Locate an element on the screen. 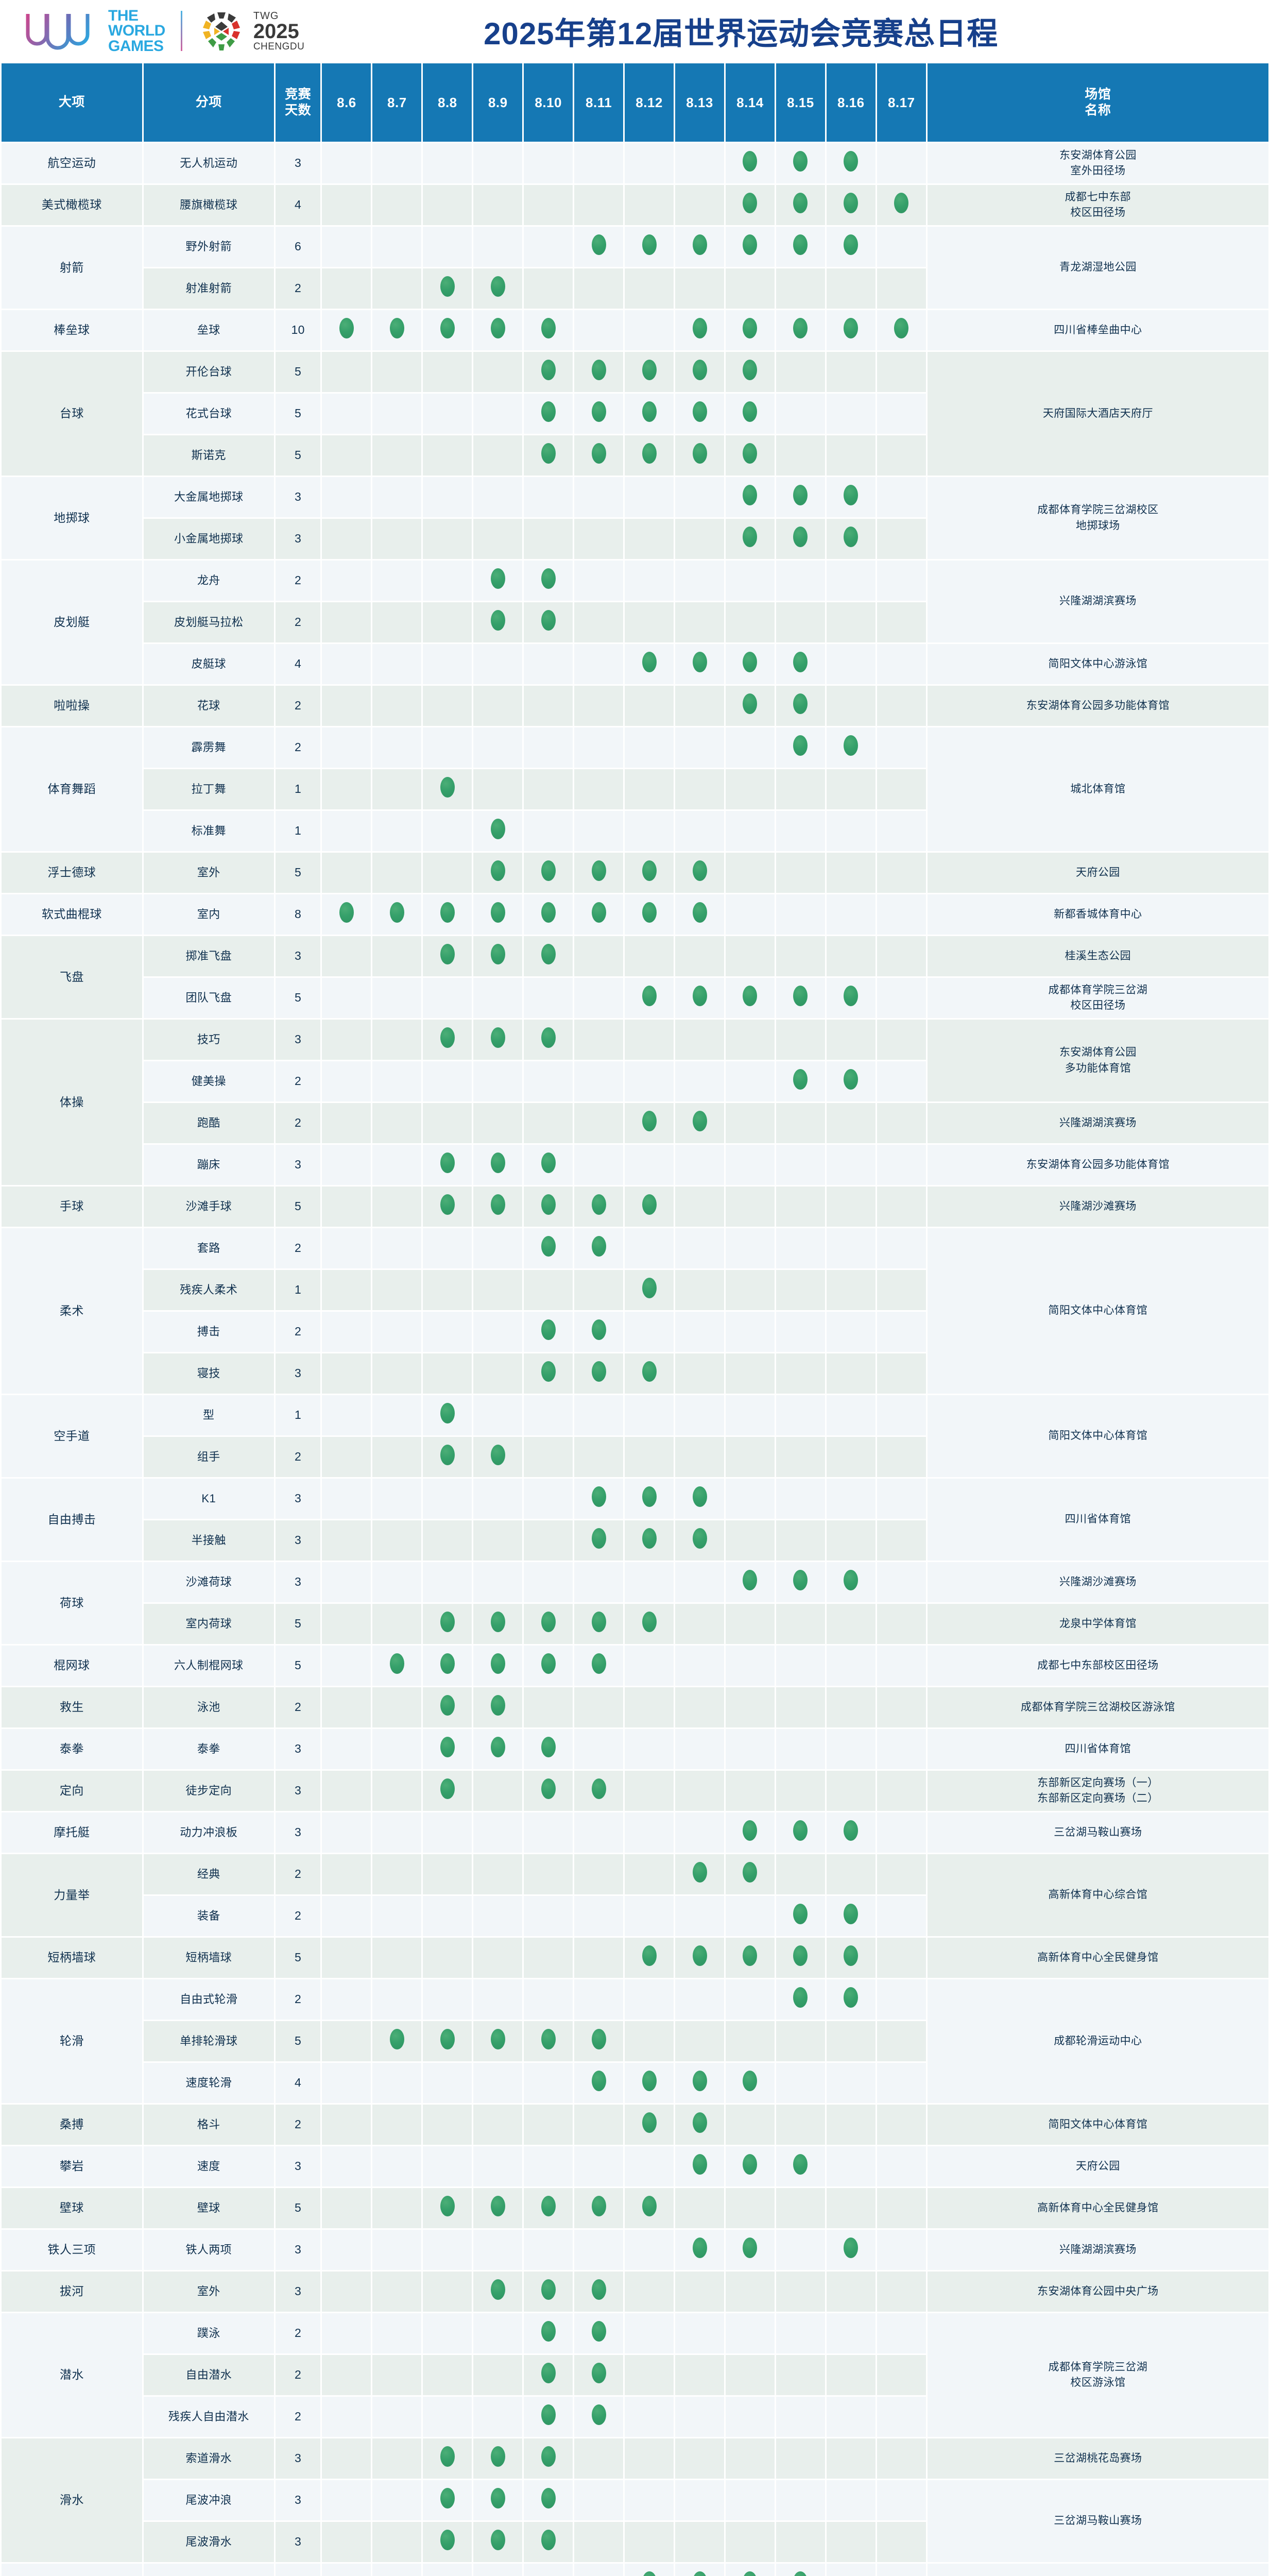  cell-venue-name: 龙泉中学体育馆 is located at coordinates (1097, 1624).